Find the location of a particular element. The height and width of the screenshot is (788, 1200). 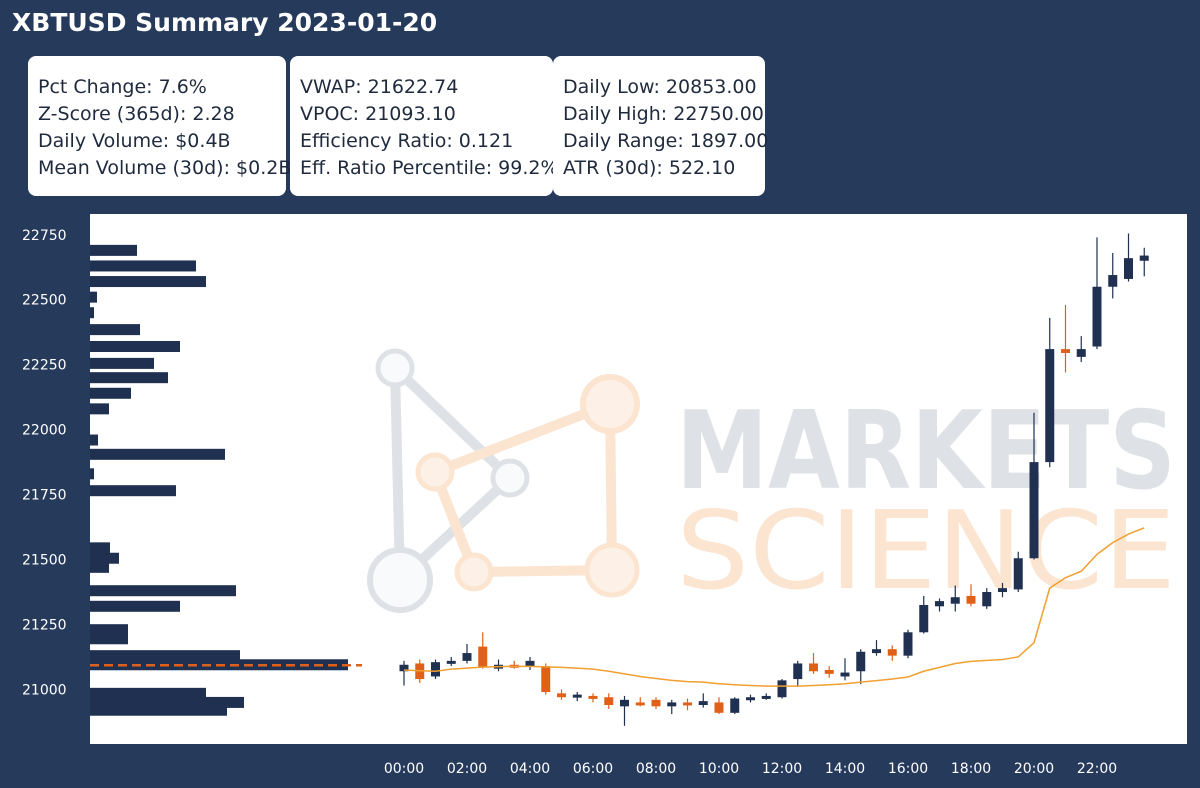

candle-02:00 is located at coordinates (467, 653).